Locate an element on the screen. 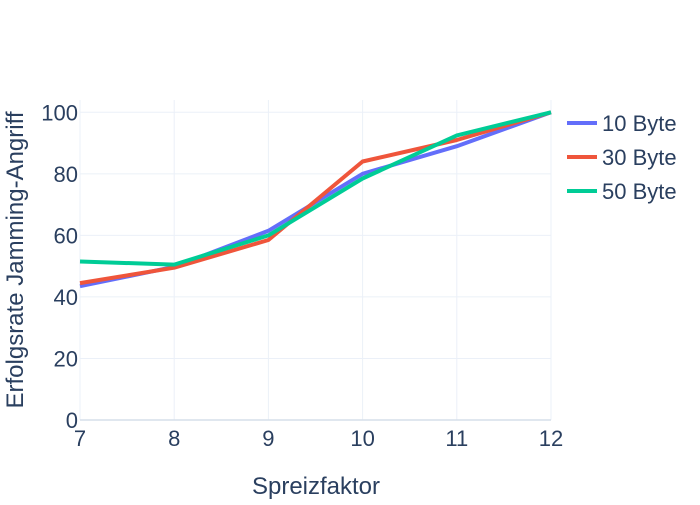 Image resolution: width=700 pixels, height=505 pixels. y-tick-label: 0 is located at coordinates (72, 420).